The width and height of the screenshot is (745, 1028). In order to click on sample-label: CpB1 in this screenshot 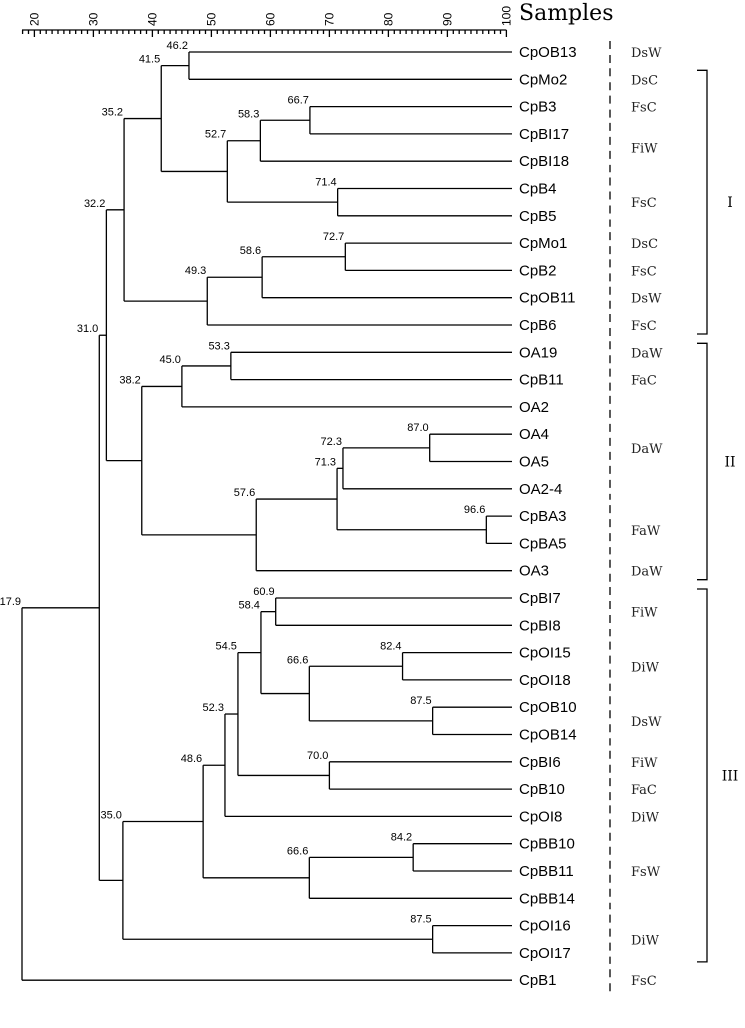, I will do `click(538, 980)`.